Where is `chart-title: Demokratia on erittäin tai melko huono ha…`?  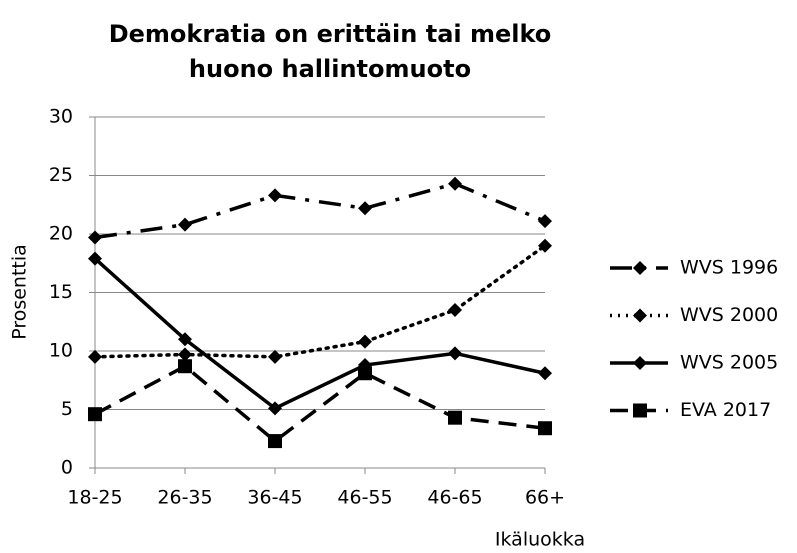 chart-title: Demokratia on erittäin tai melko huono ha… is located at coordinates (330, 51).